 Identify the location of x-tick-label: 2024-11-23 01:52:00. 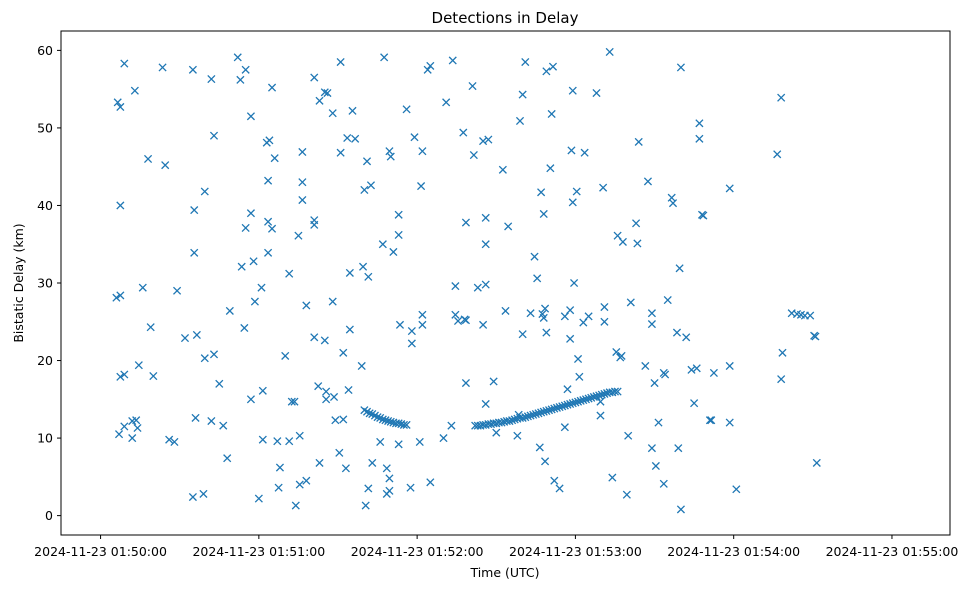
(417, 551).